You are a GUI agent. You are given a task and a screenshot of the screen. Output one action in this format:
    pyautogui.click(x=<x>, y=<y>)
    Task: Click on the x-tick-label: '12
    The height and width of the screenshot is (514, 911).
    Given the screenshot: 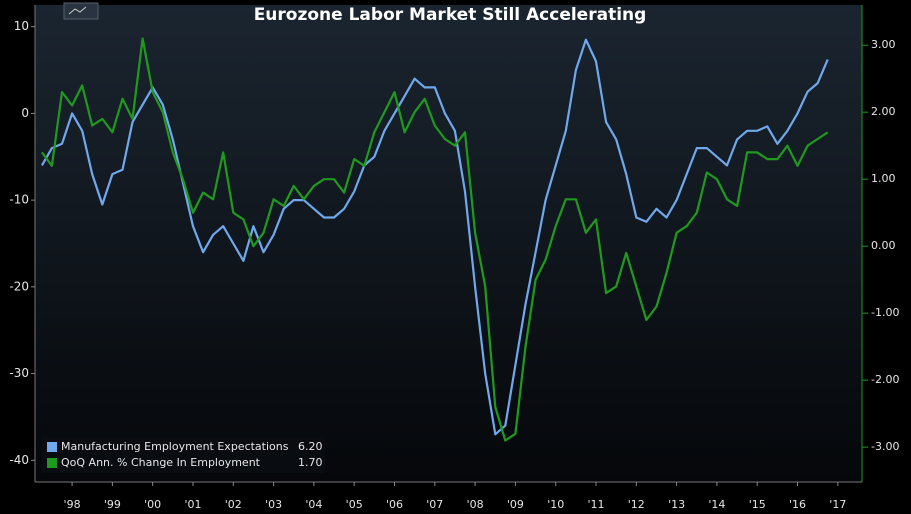 What is the action you would take?
    pyautogui.click(x=636, y=504)
    